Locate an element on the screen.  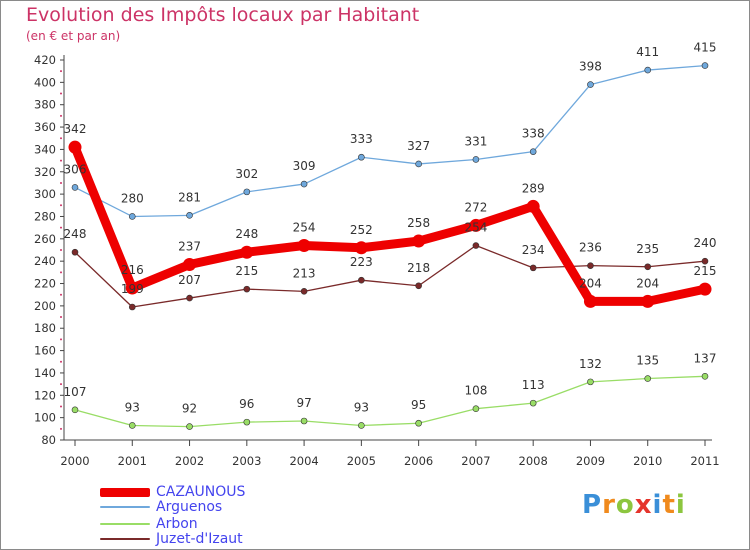
data-label: 280 is located at coordinates (132, 198).